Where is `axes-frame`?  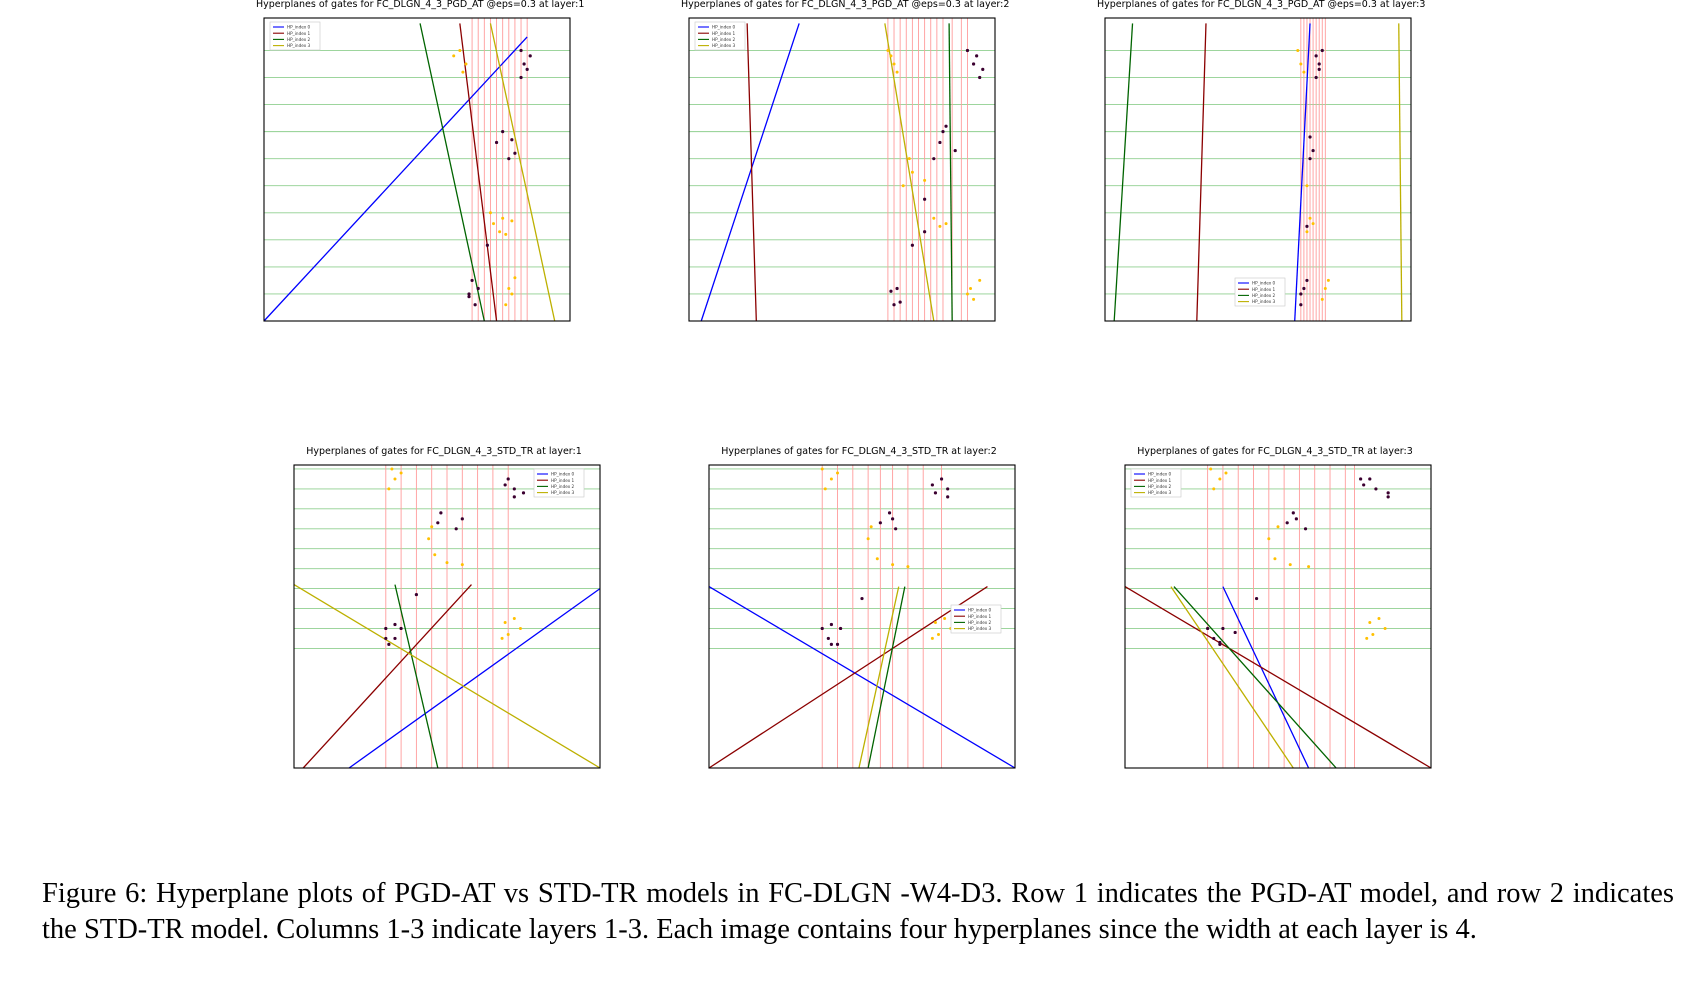
axes-frame is located at coordinates (842, 169).